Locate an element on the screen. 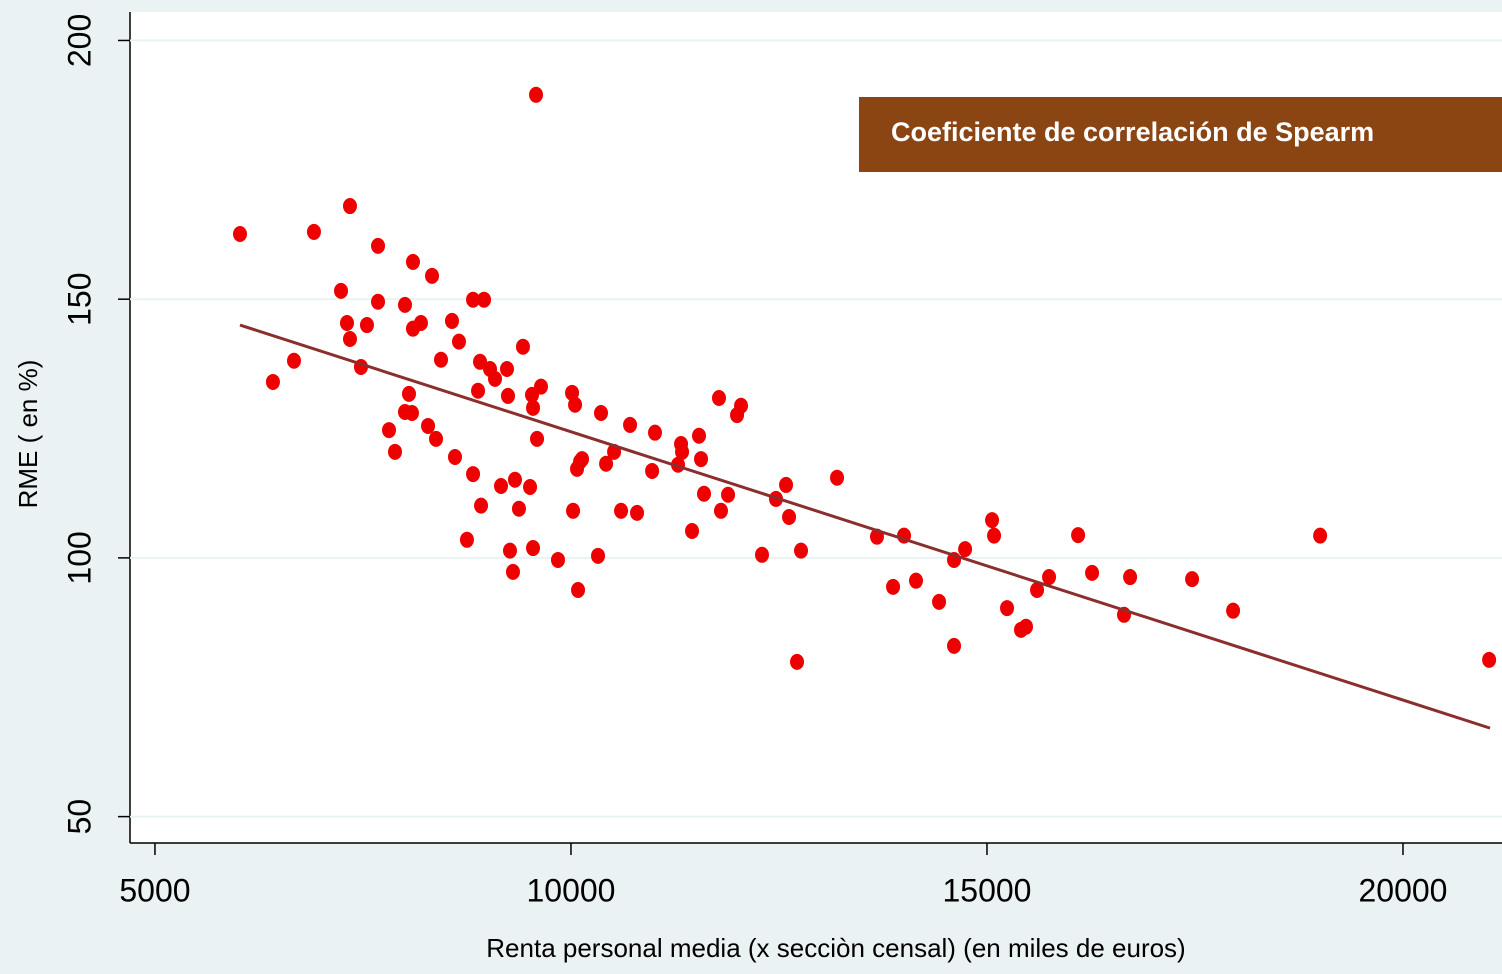 The height and width of the screenshot is (974, 1502). annotation: Coeficiente de correlación de Spearm is located at coordinates (1132, 132).